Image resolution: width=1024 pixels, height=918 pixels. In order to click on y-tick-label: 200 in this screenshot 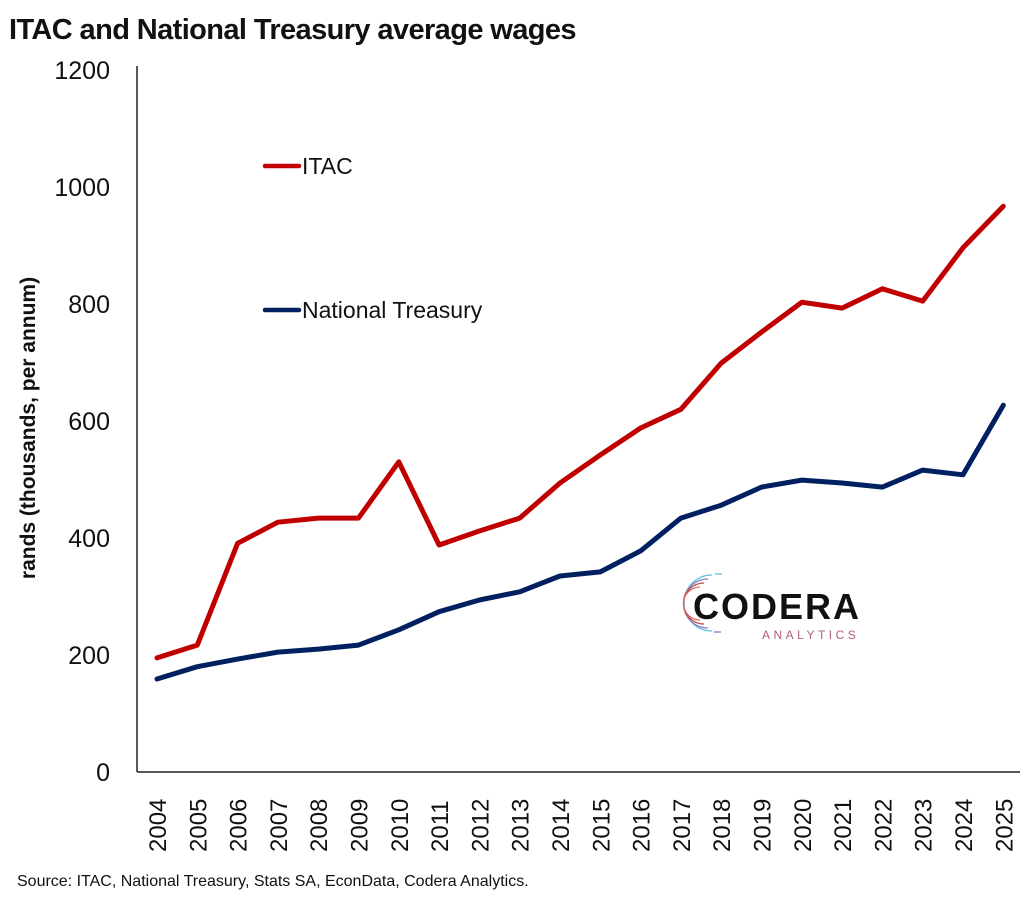, I will do `click(89, 656)`.